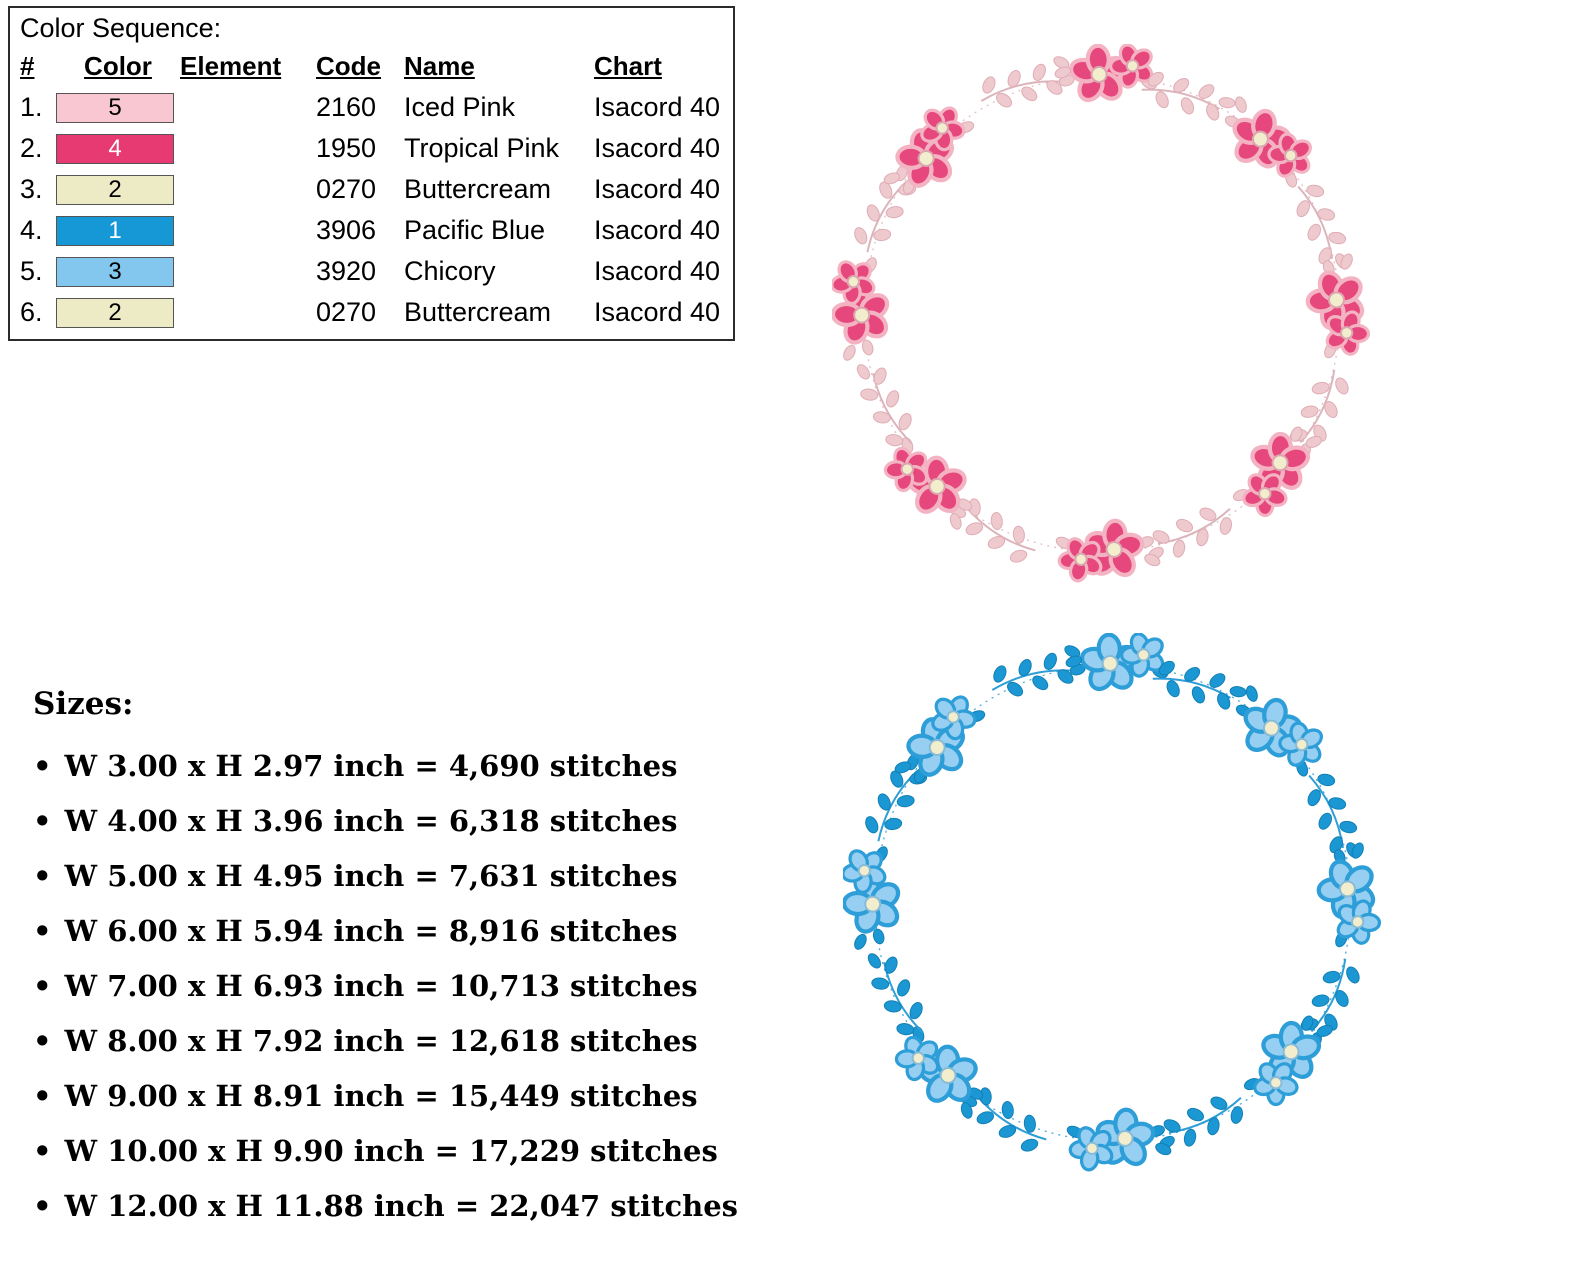  Describe the element at coordinates (115, 107) in the screenshot. I see `color-swatch: 5` at that location.